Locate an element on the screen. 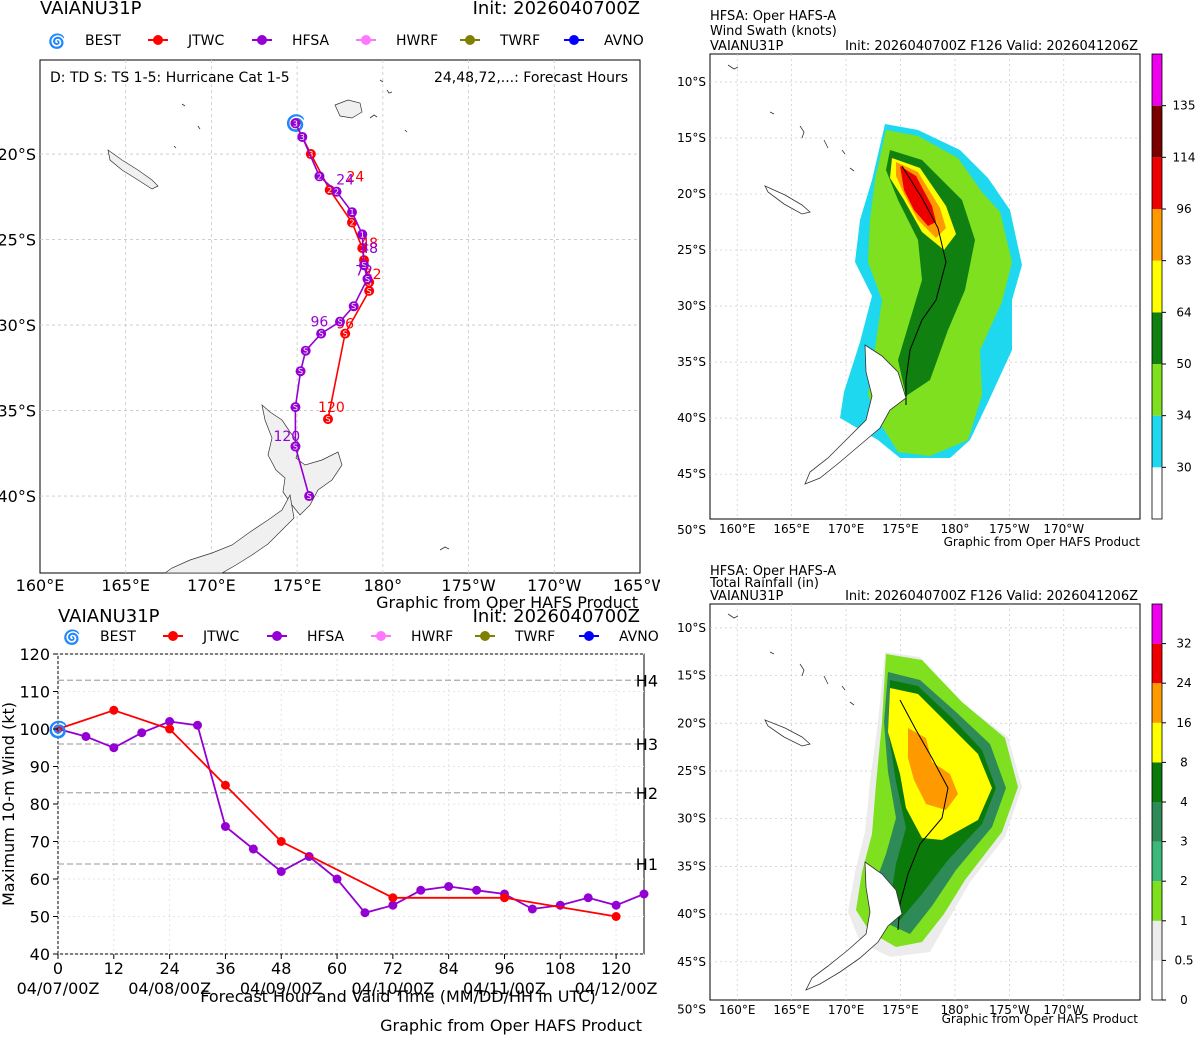 This screenshot has height=1038, width=1200. category-label: H2 is located at coordinates (647, 793).